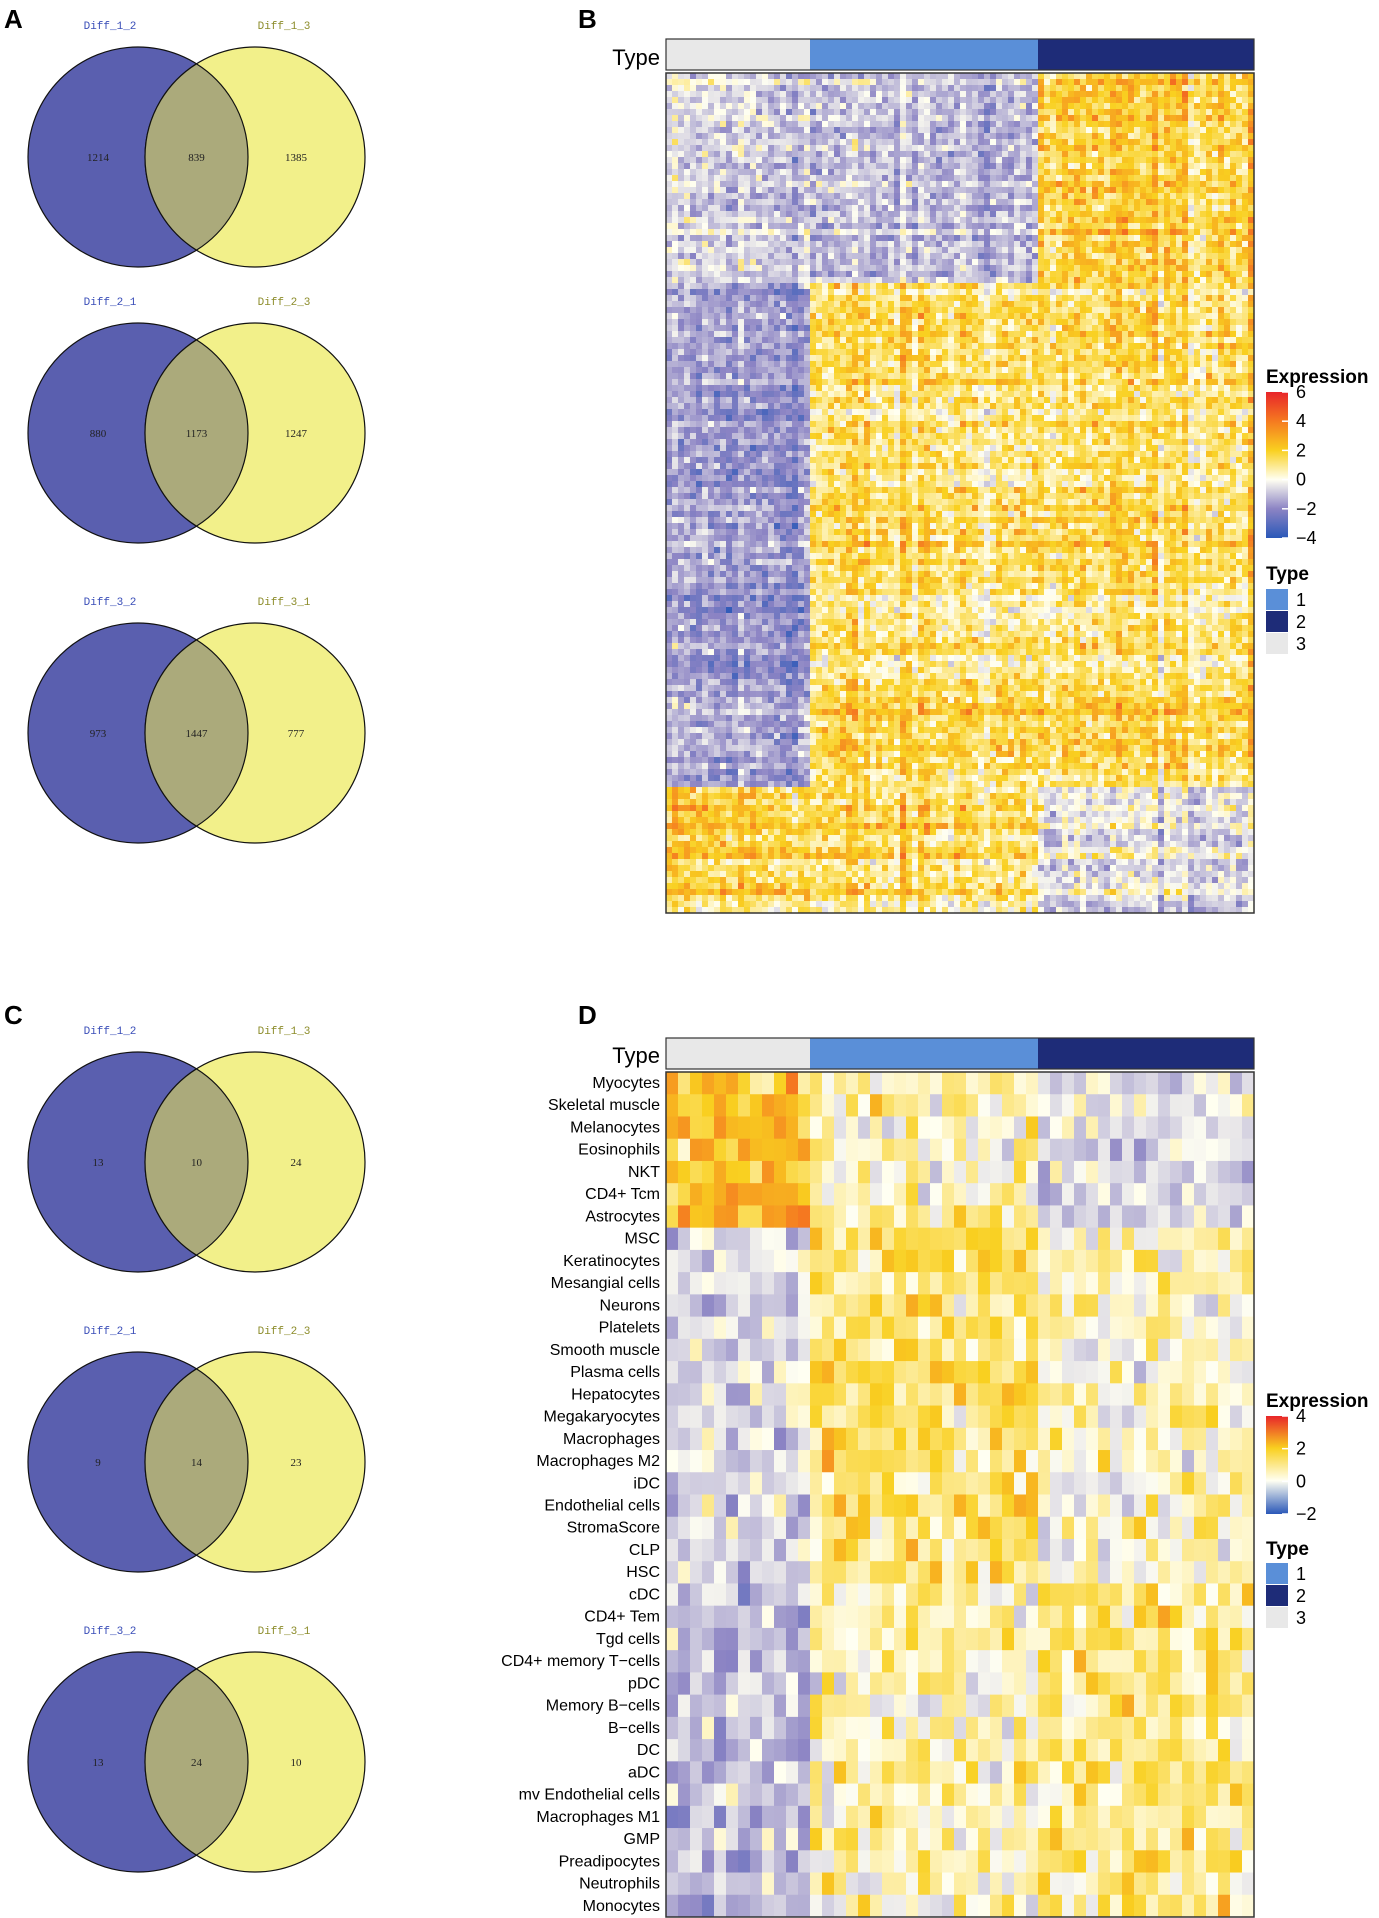  I want to click on venn-right-only-count: 1247, so click(296, 434).